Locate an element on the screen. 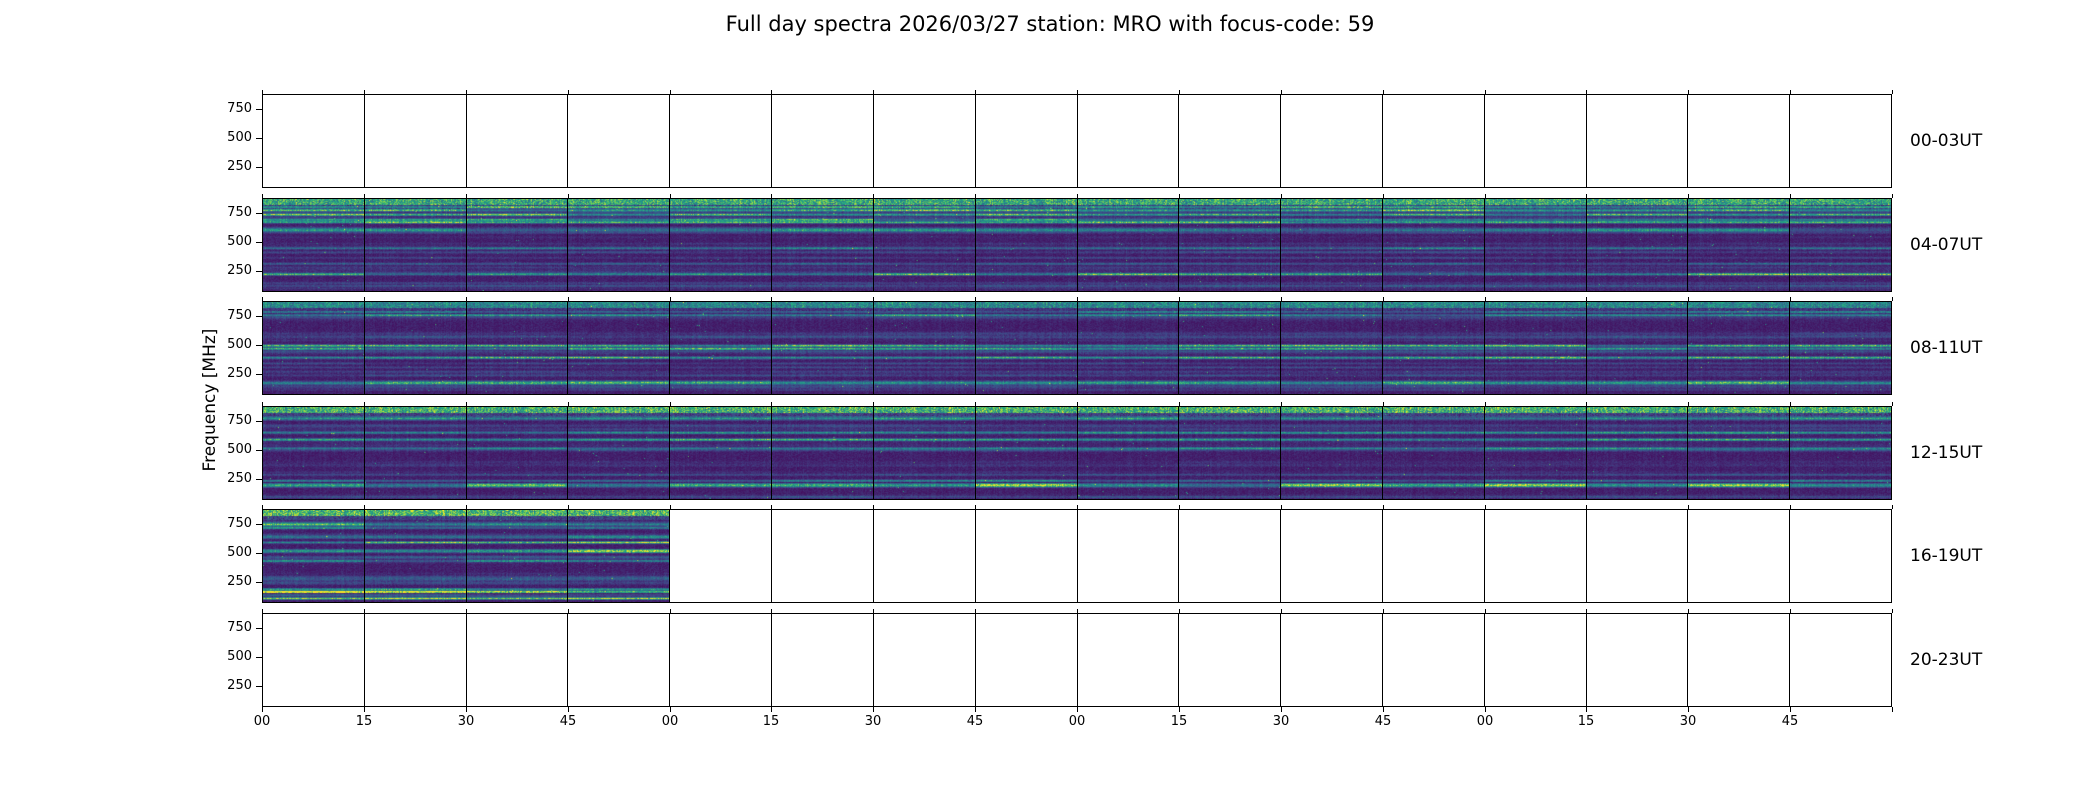 This screenshot has width=2100, height=800. x-tick-label: 00 is located at coordinates (1485, 721).